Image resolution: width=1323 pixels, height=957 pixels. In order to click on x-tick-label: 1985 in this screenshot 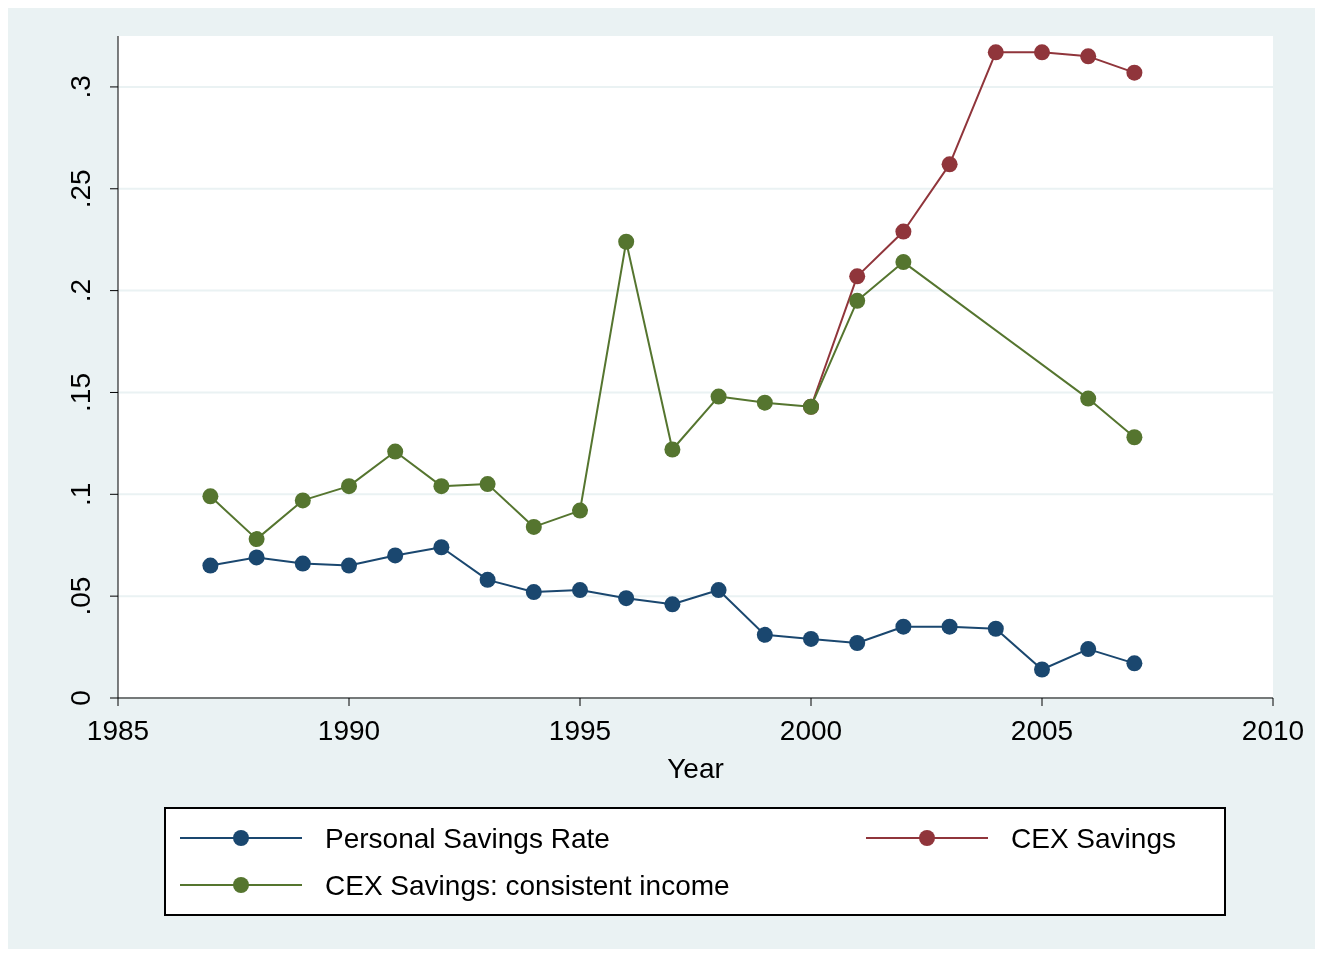, I will do `click(118, 730)`.